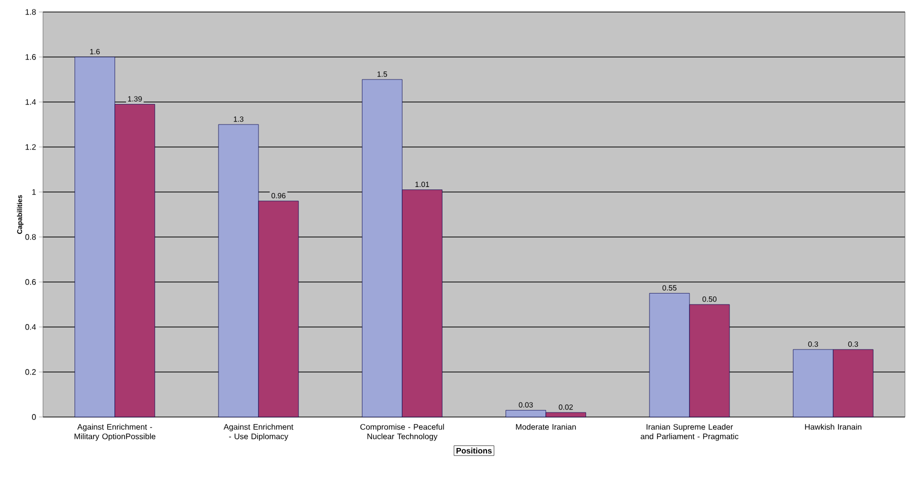  Describe the element at coordinates (546, 427) in the screenshot. I see `x-tick-label: Moderate Iranian` at that location.